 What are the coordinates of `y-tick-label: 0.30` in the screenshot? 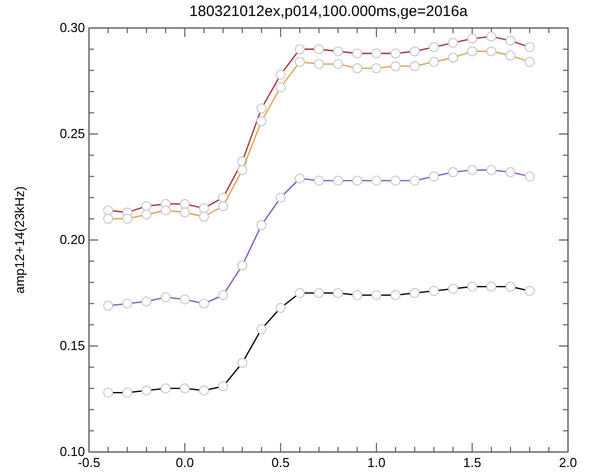 It's located at (72, 27).